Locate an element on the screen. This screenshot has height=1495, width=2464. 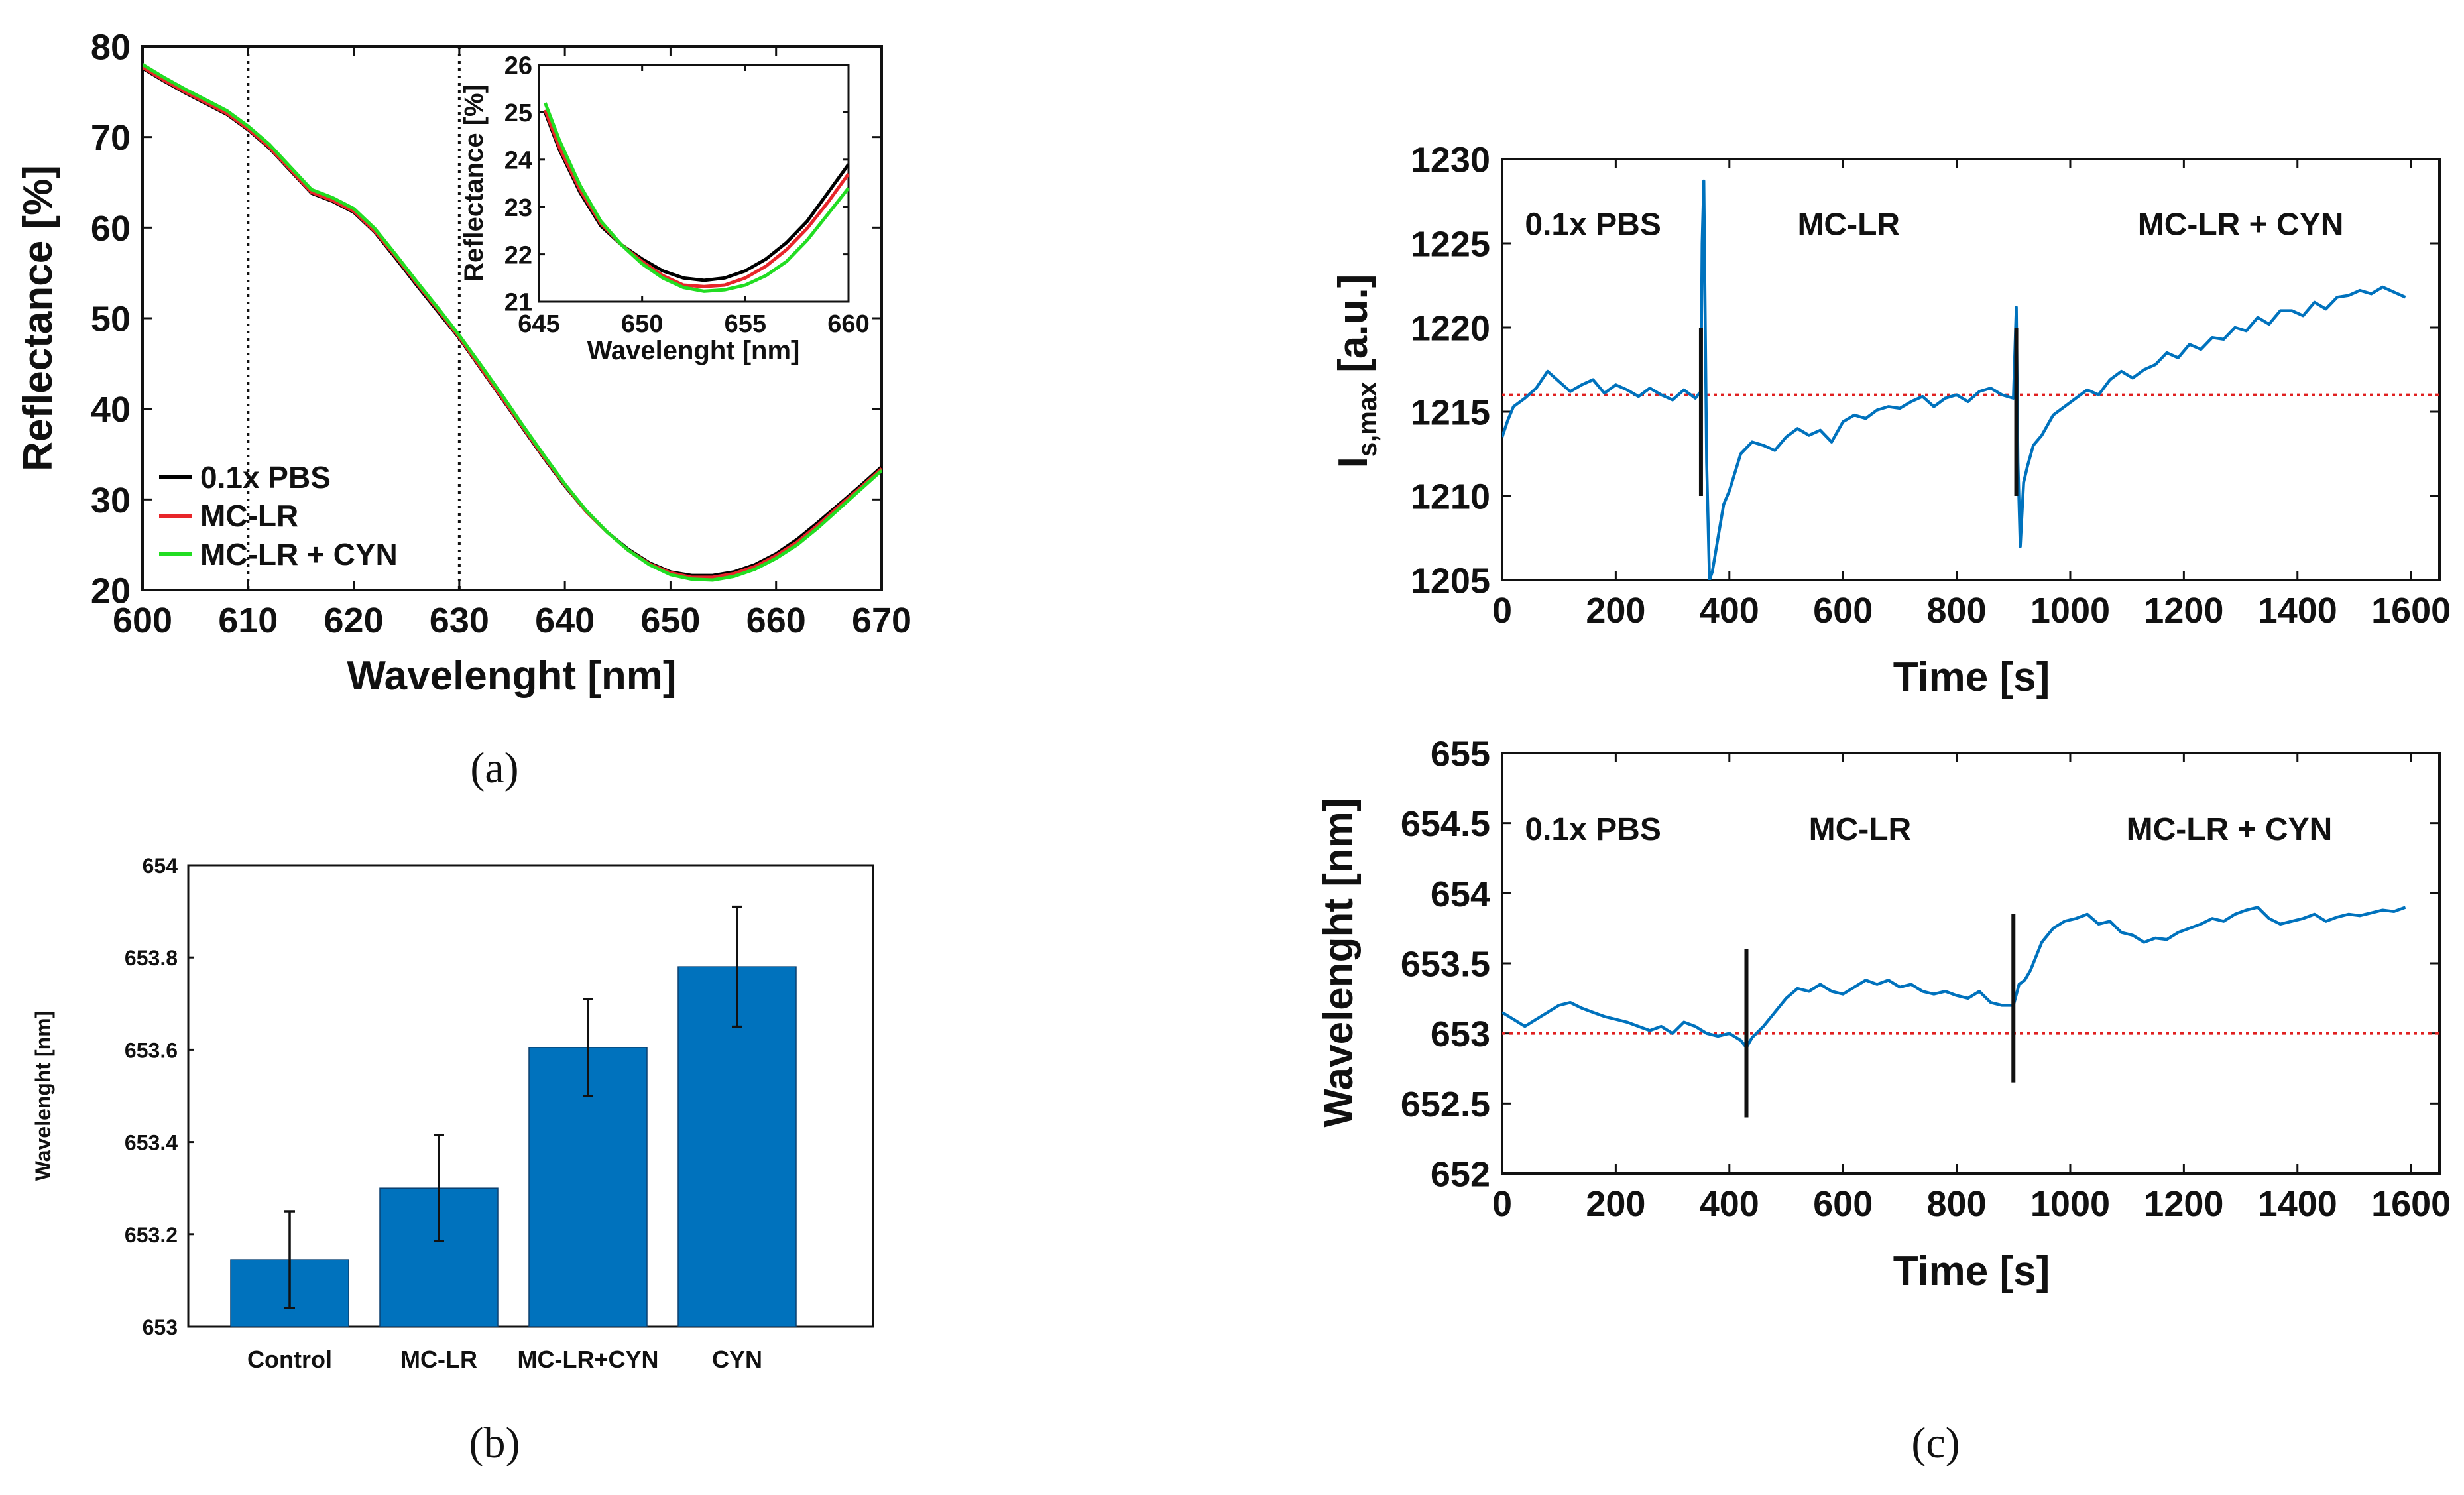
panel-a-line-mc-lr-cyn is located at coordinates (512, 322).